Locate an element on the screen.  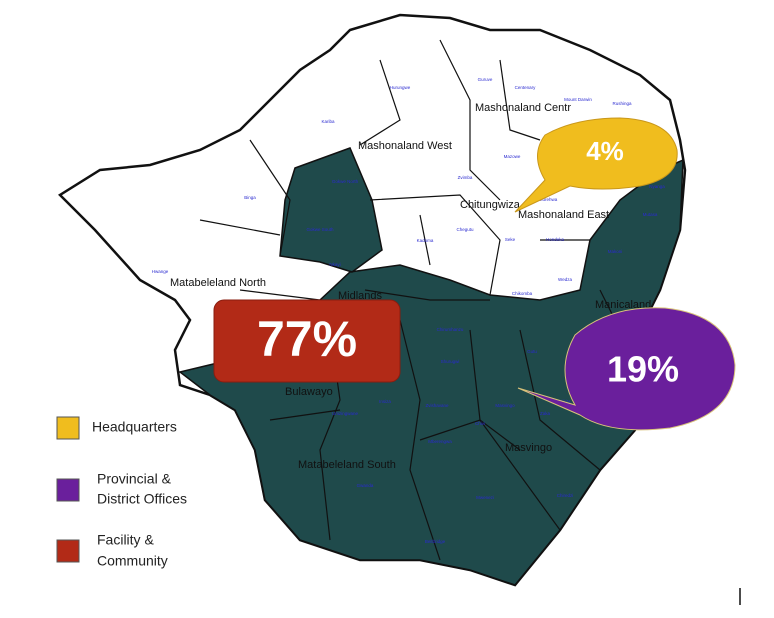
legend-label: Facility & is located at coordinates (125, 540).